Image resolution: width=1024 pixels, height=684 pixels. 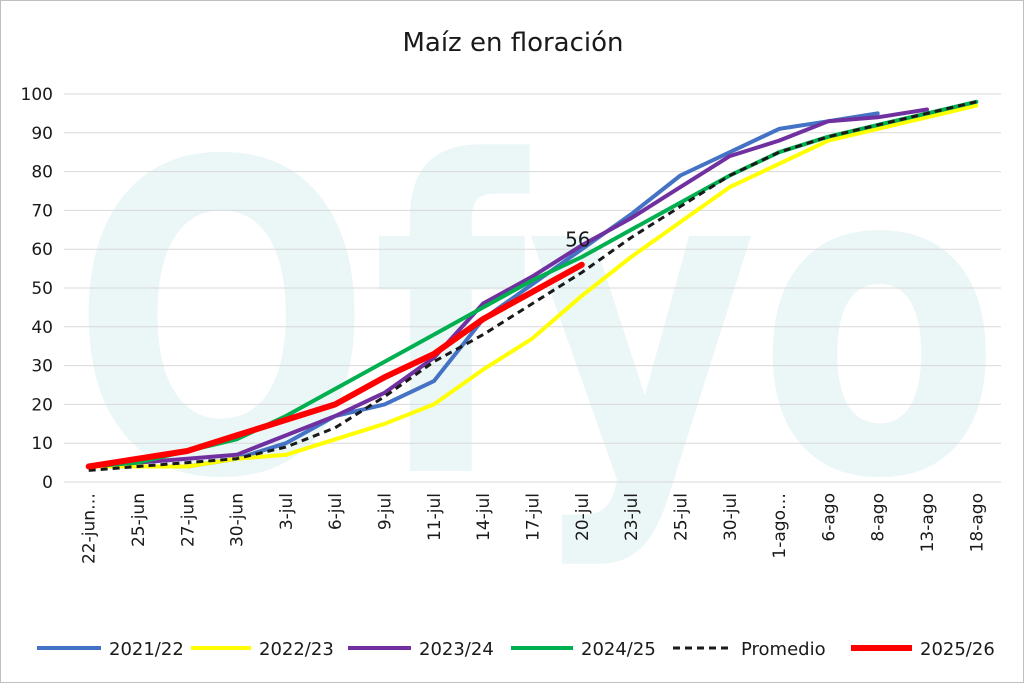 What do you see at coordinates (829, 517) in the screenshot?
I see `x-tick-label: 6-ago` at bounding box center [829, 517].